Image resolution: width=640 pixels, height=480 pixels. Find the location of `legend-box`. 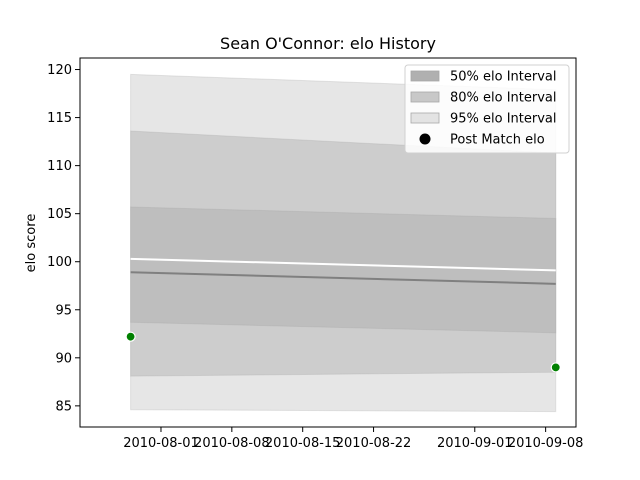

legend-box is located at coordinates (487, 109).